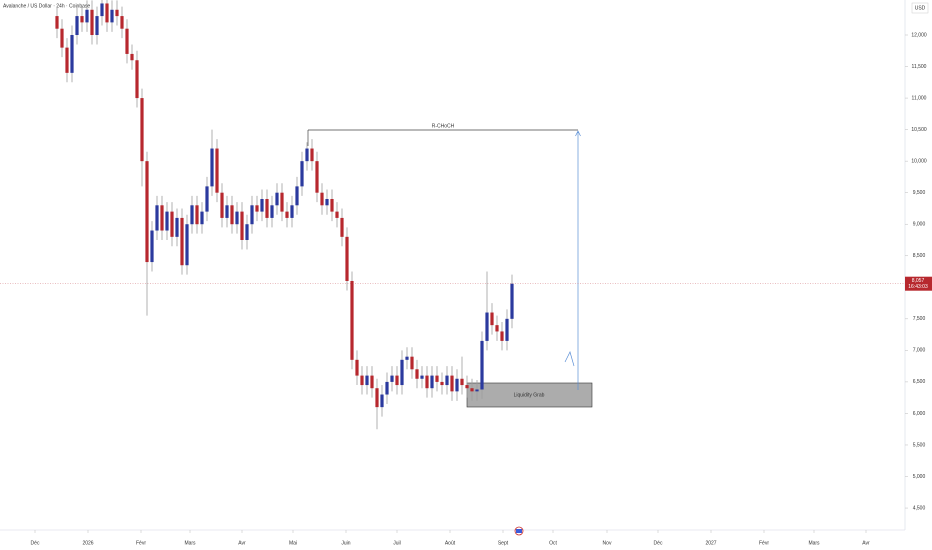  I want to click on projection-arrow, so click(578, 260).